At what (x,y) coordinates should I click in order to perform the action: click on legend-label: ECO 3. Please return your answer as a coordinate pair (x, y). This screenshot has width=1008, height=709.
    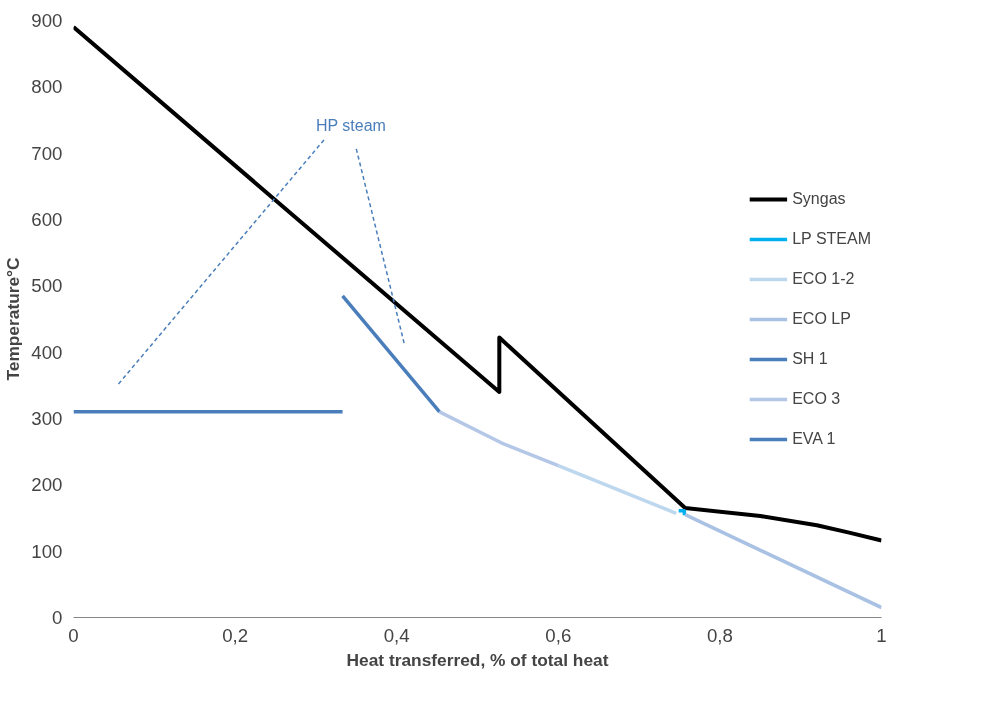
    Looking at the image, I should click on (816, 398).